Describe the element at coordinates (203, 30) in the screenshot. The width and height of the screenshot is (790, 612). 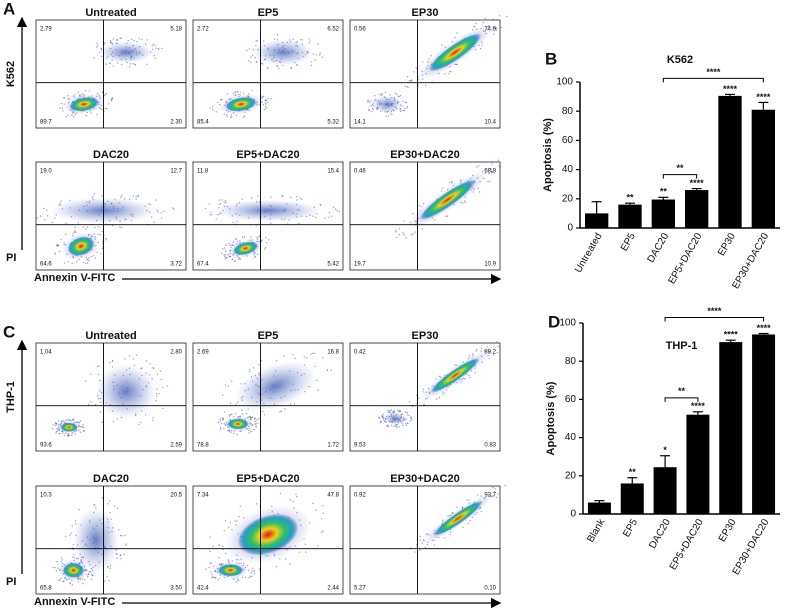
I see `quadrant-value: 2.72` at that location.